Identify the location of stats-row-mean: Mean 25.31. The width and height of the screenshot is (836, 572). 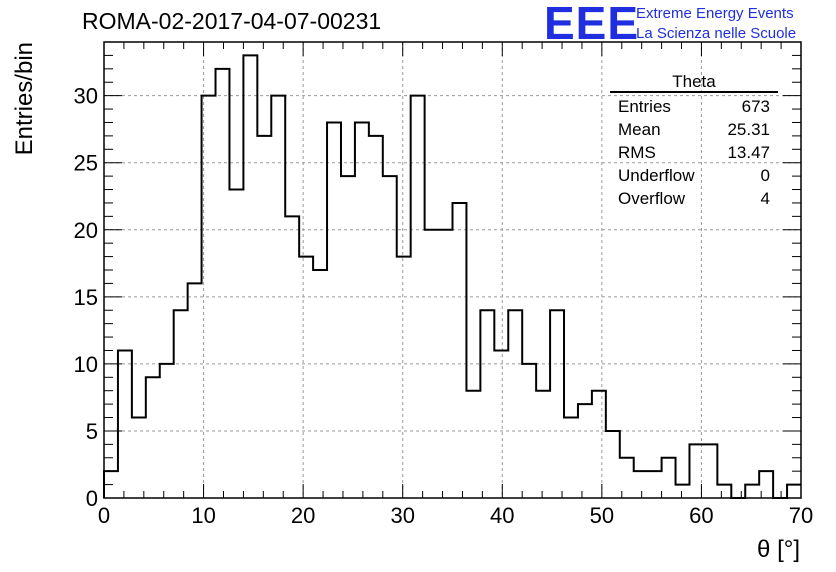
(694, 129).